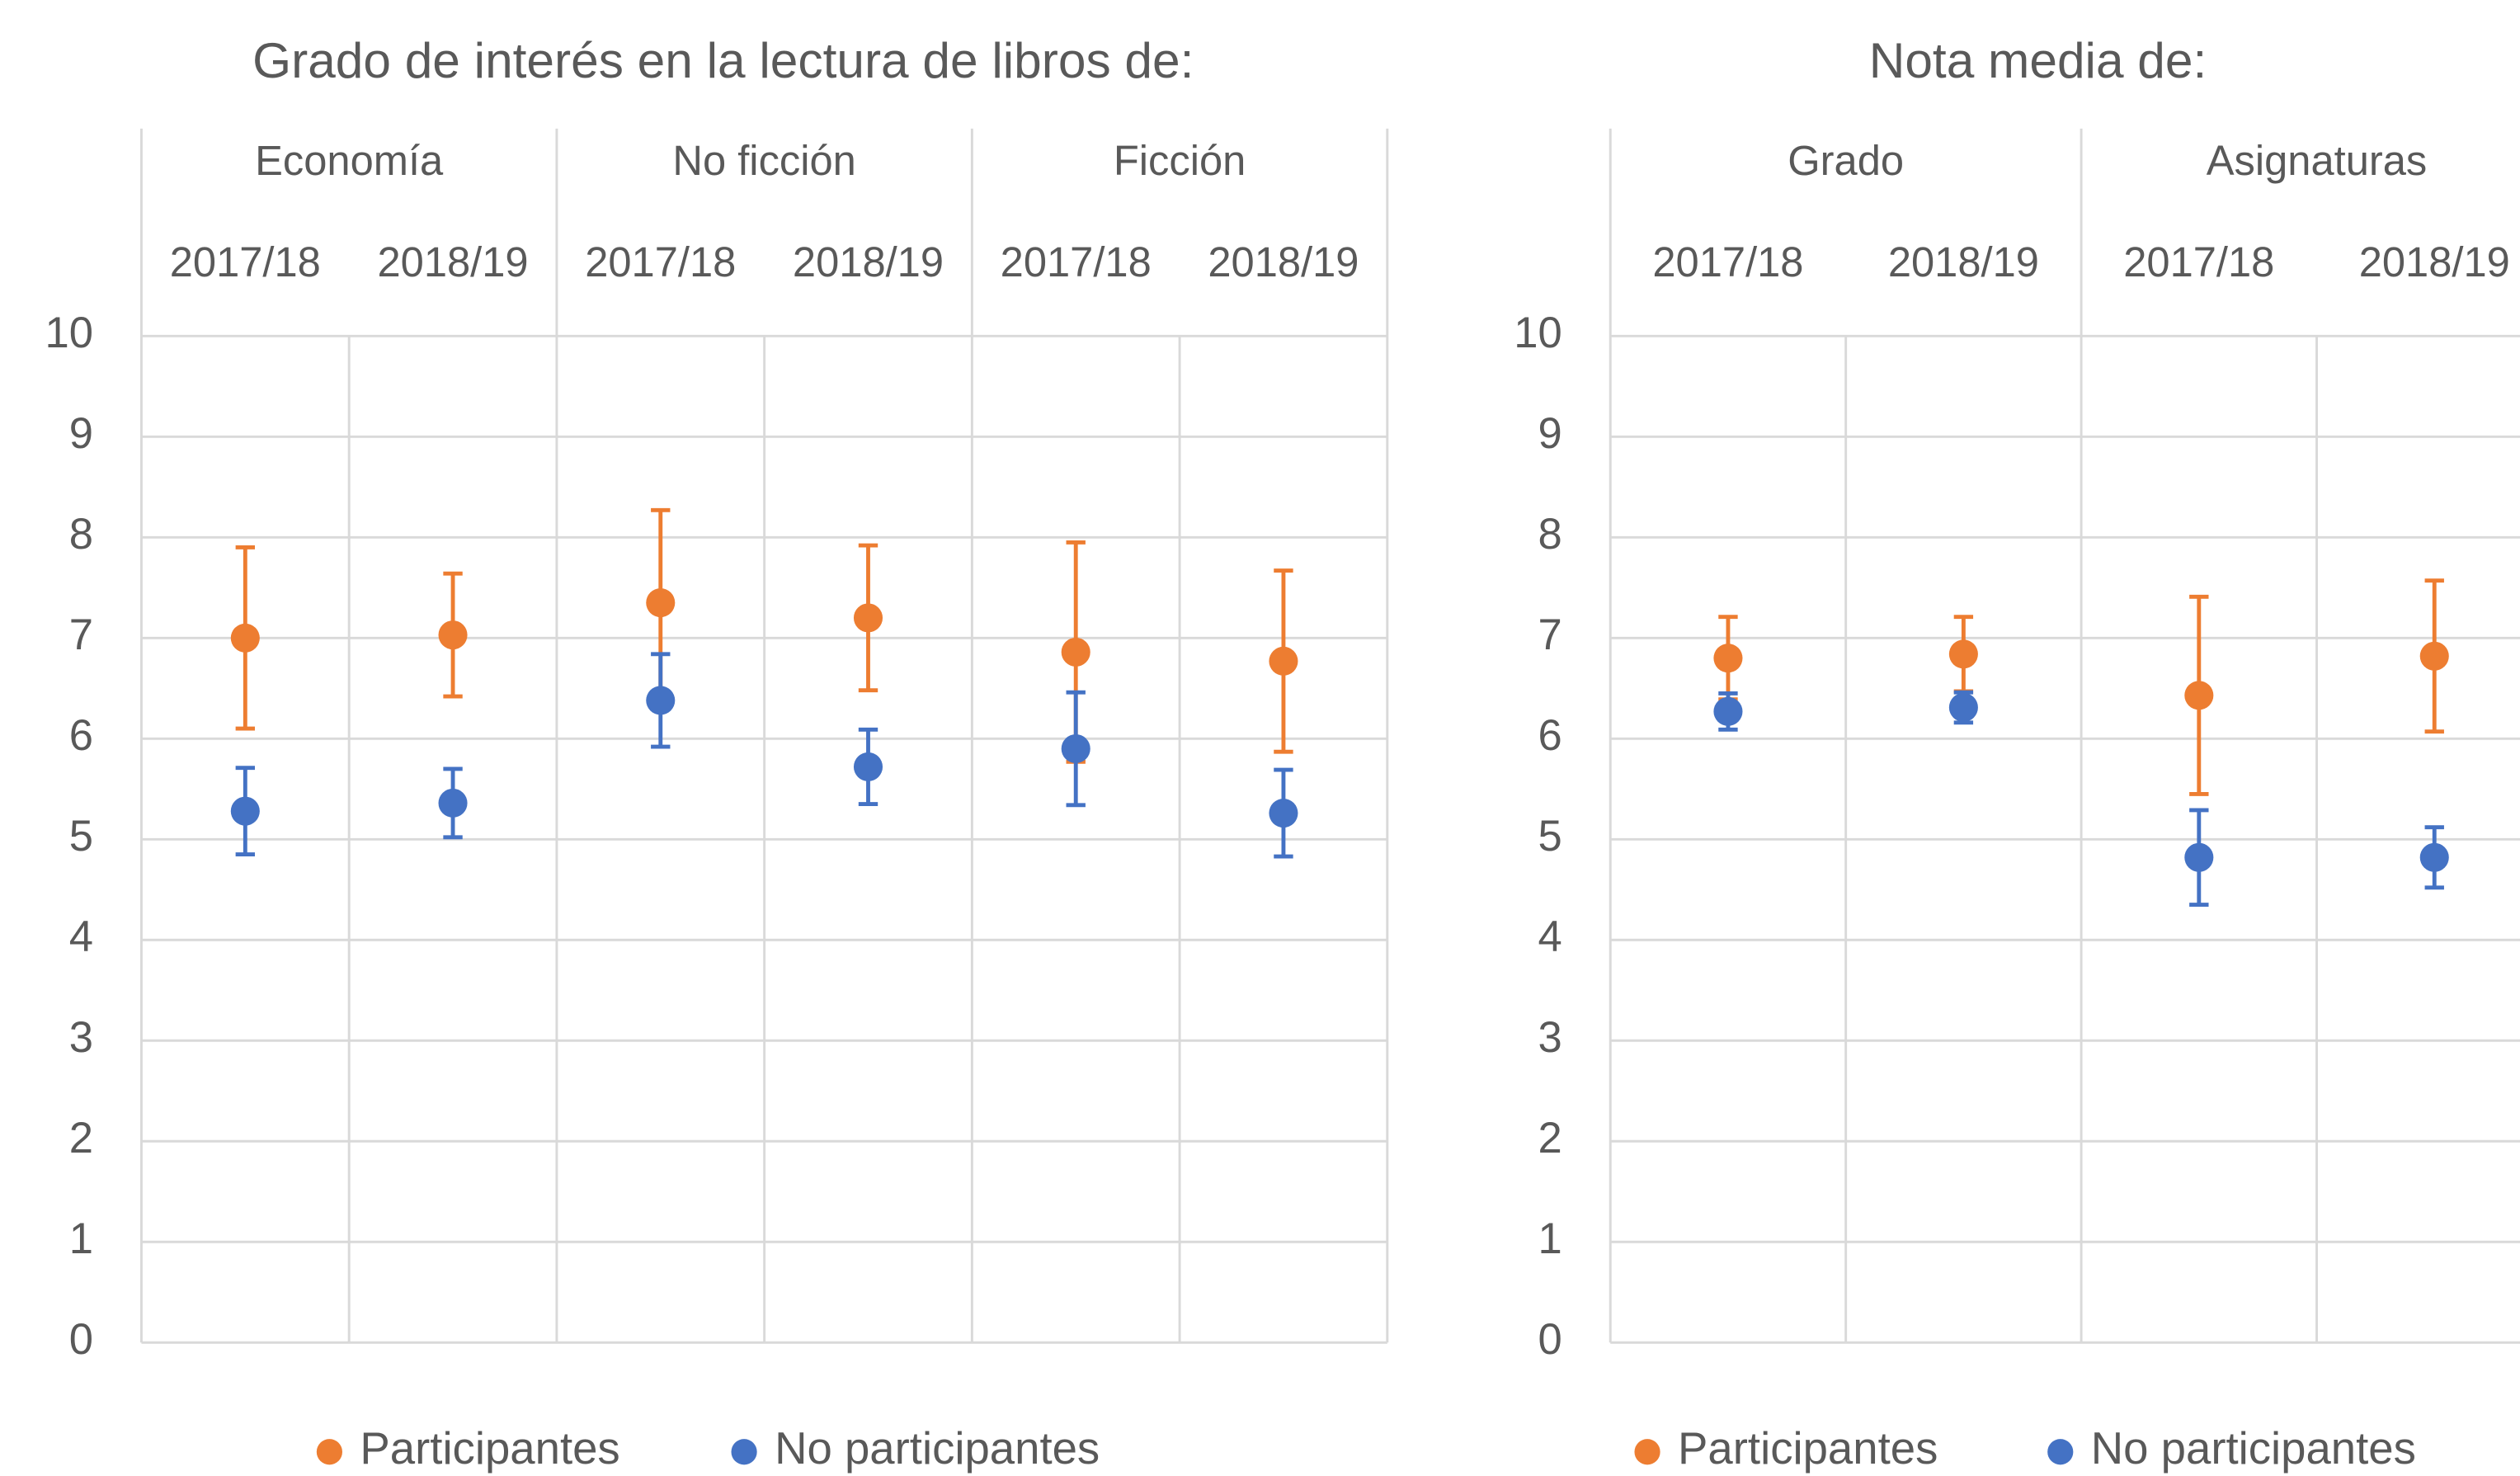 This screenshot has height=1476, width=2520. Describe the element at coordinates (1180, 160) in the screenshot. I see `group-label: Ficción` at that location.